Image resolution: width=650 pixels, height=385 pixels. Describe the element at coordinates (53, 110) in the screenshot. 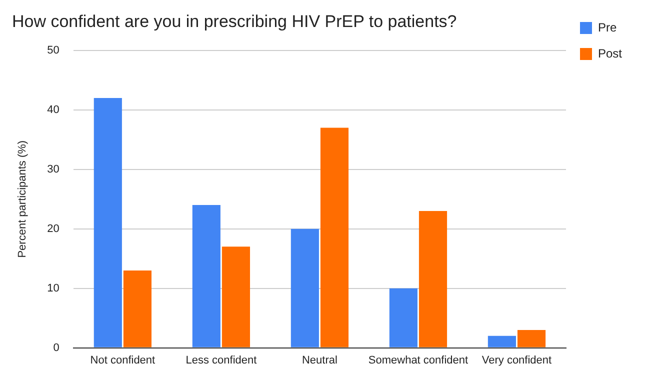

I see `y-tick-label: 40` at that location.